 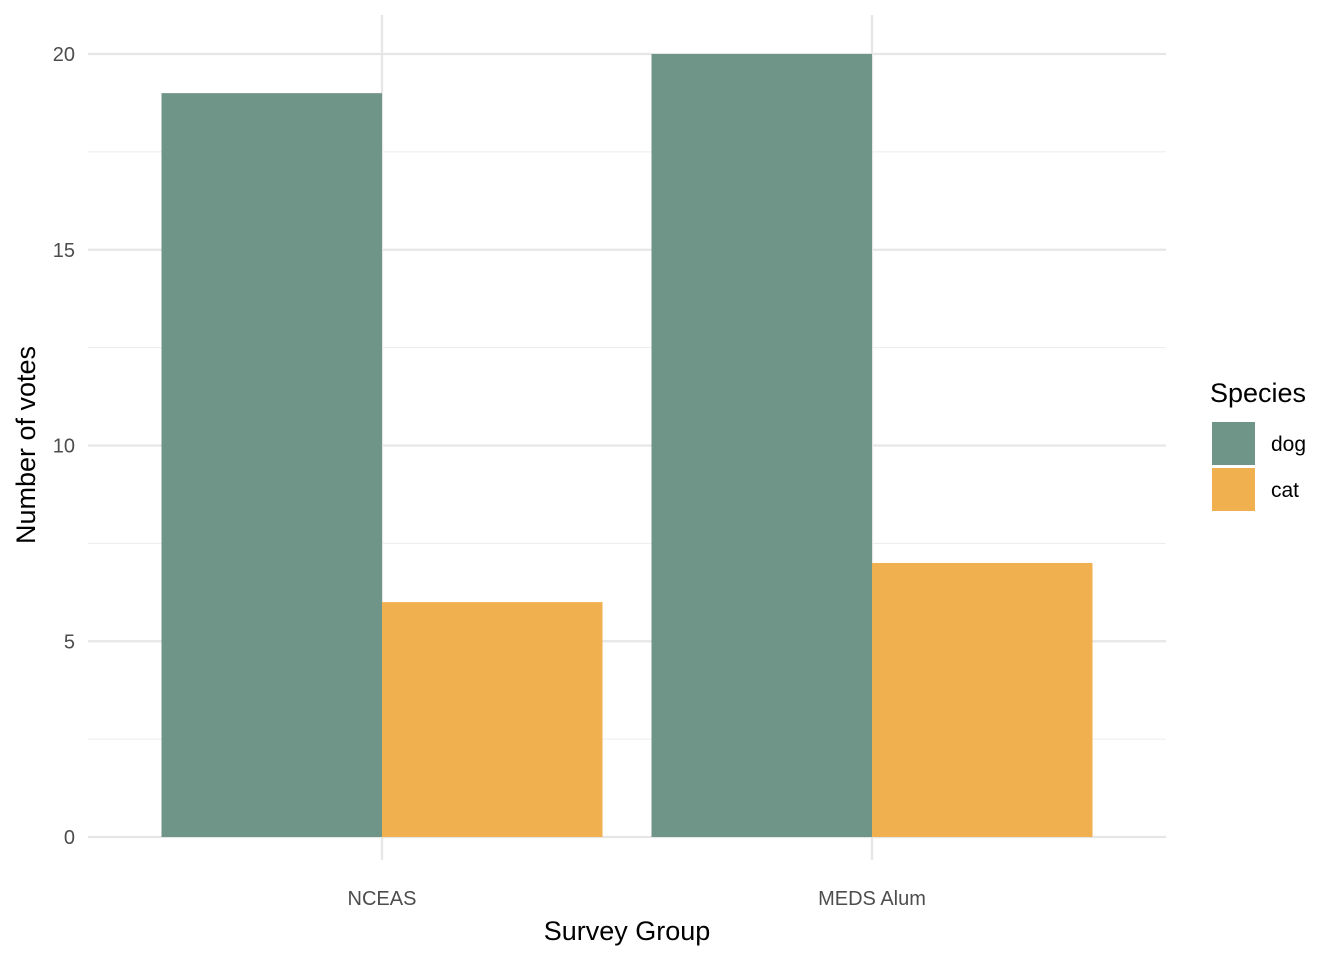 I want to click on y-tick-label: 0, so click(x=69, y=838).